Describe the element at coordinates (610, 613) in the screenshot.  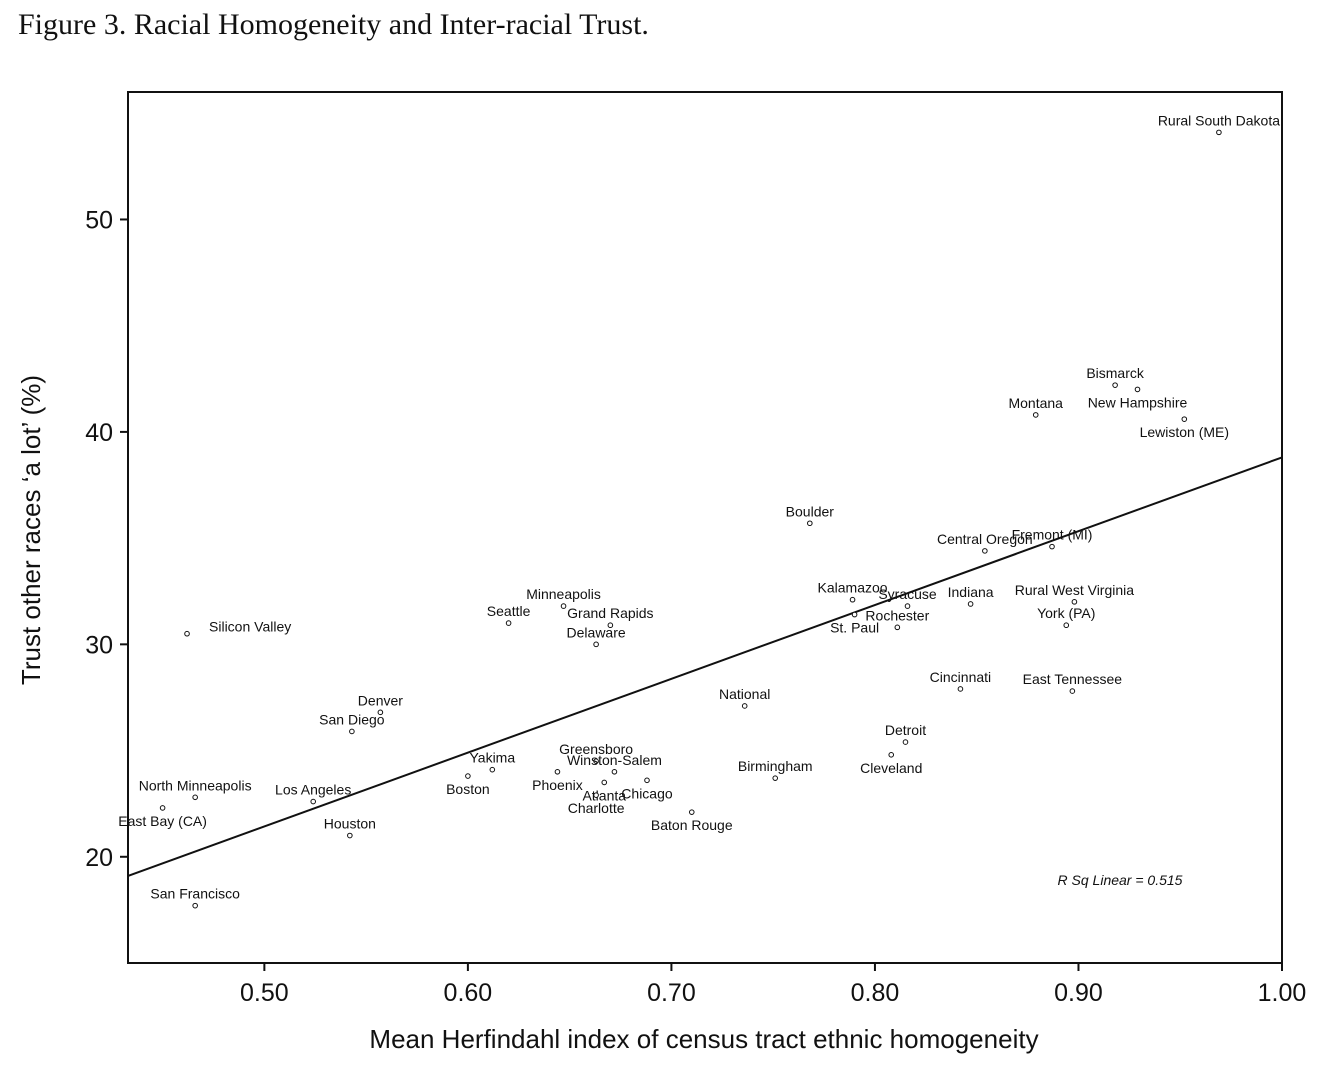
I see `data-point-label: Grand Rapids` at that location.